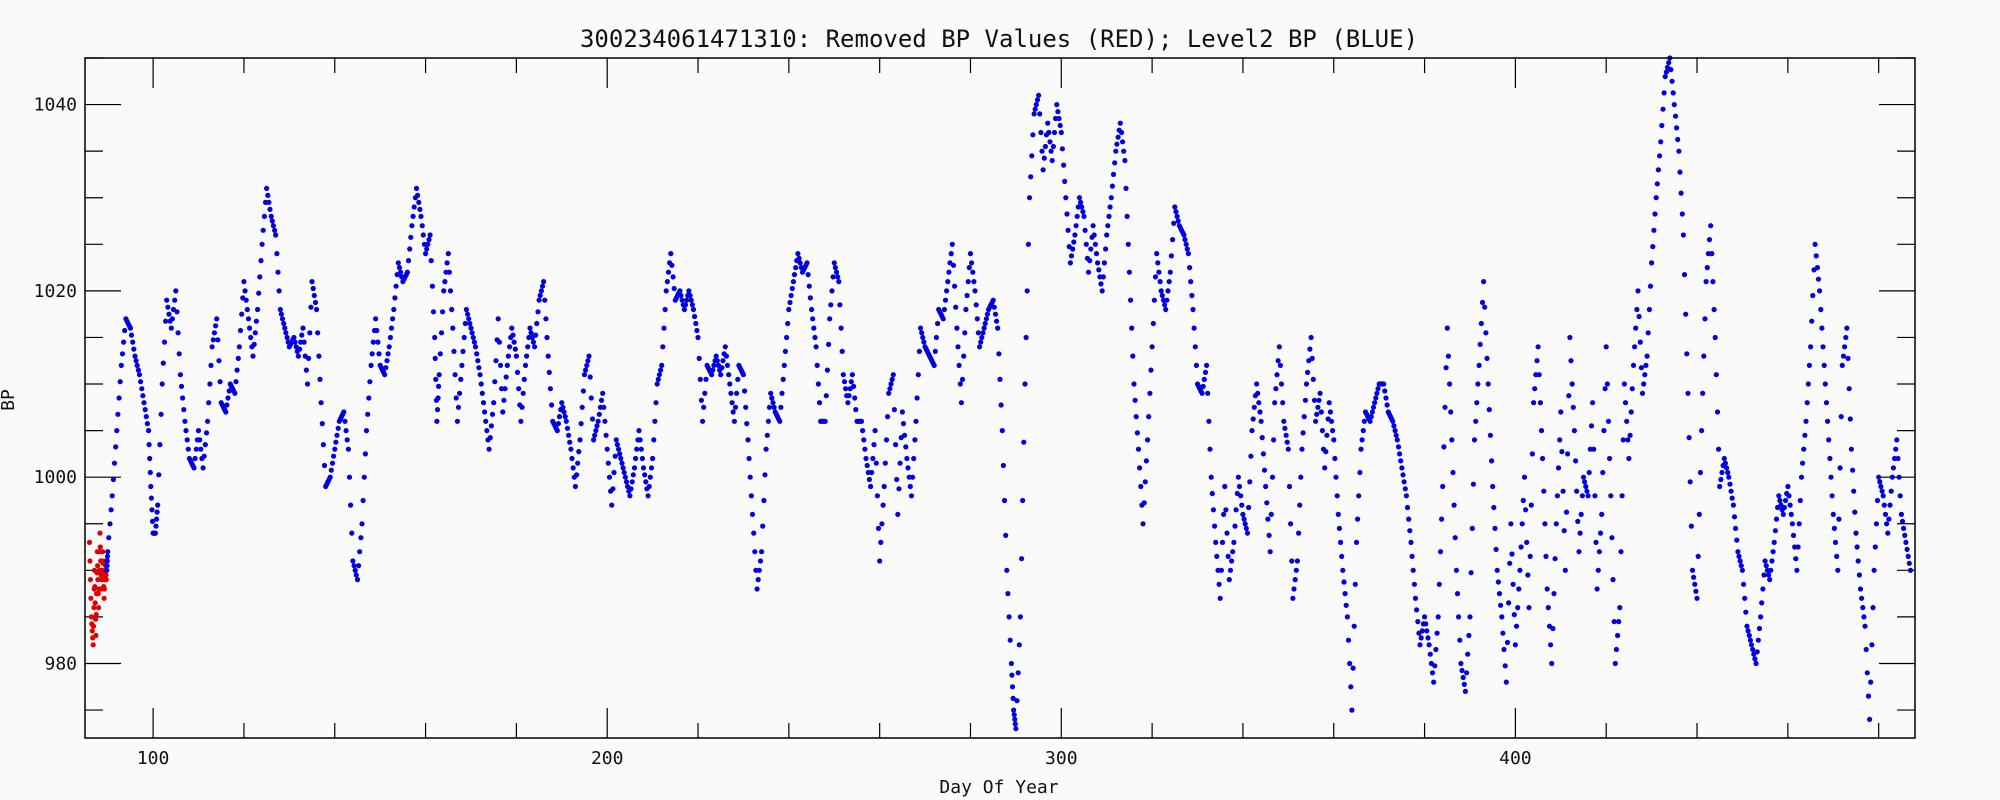 The image size is (2000, 800). I want to click on removed-bp-point, so click(91, 598).